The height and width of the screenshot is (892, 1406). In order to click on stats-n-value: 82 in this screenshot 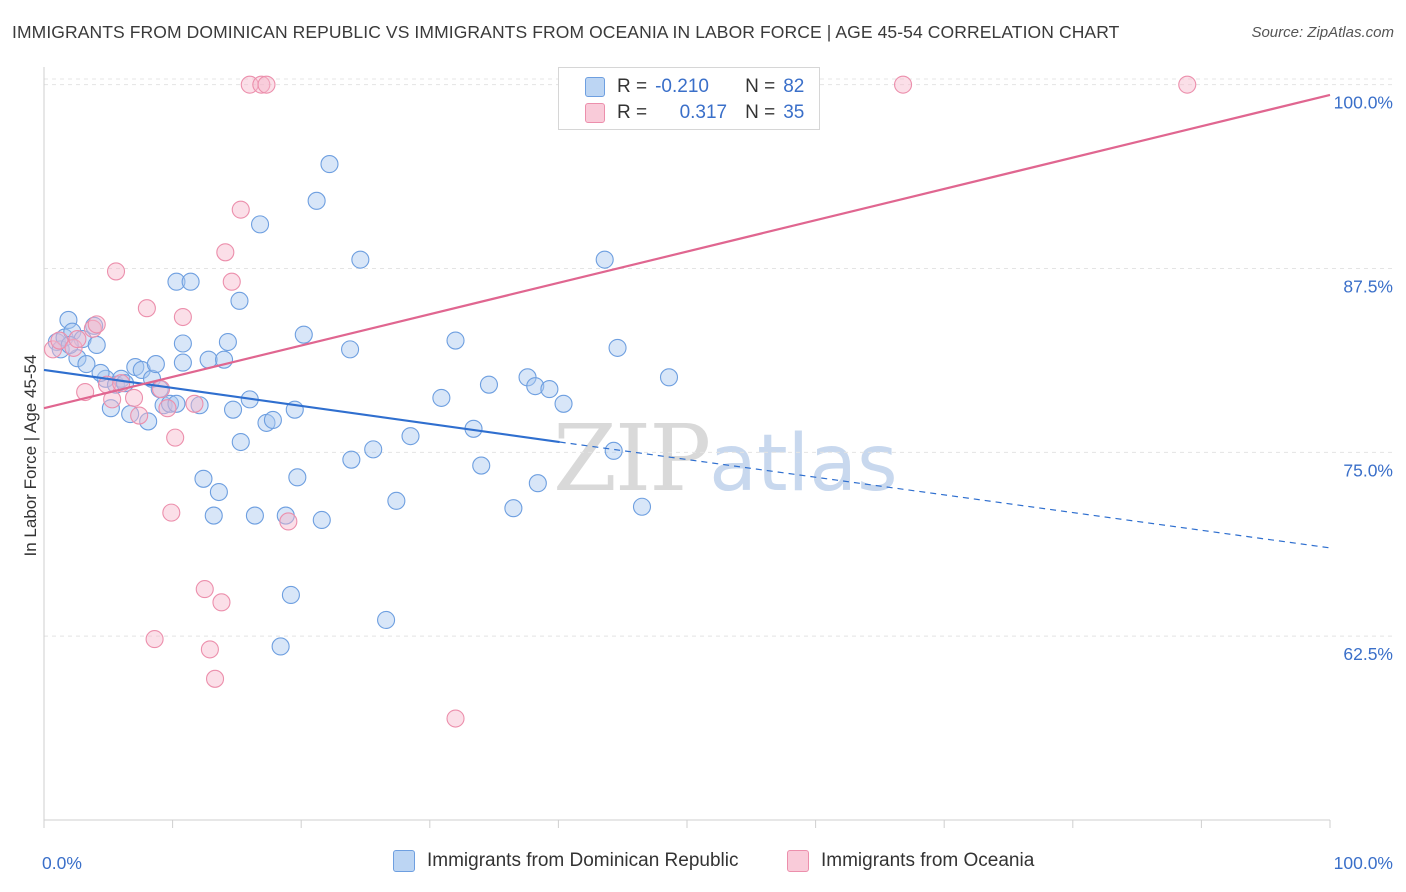, I will do `click(794, 86)`.